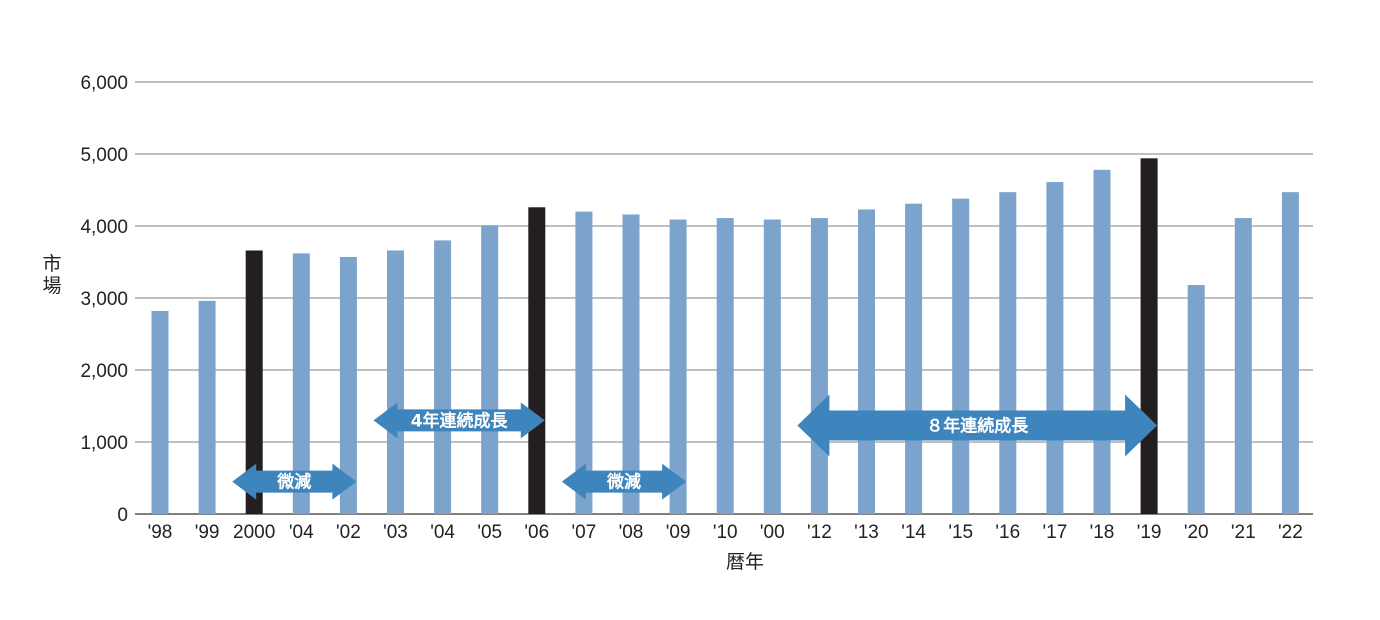 Image resolution: width=1380 pixels, height=620 pixels. I want to click on x-tick-label: '21, so click(1243, 532).